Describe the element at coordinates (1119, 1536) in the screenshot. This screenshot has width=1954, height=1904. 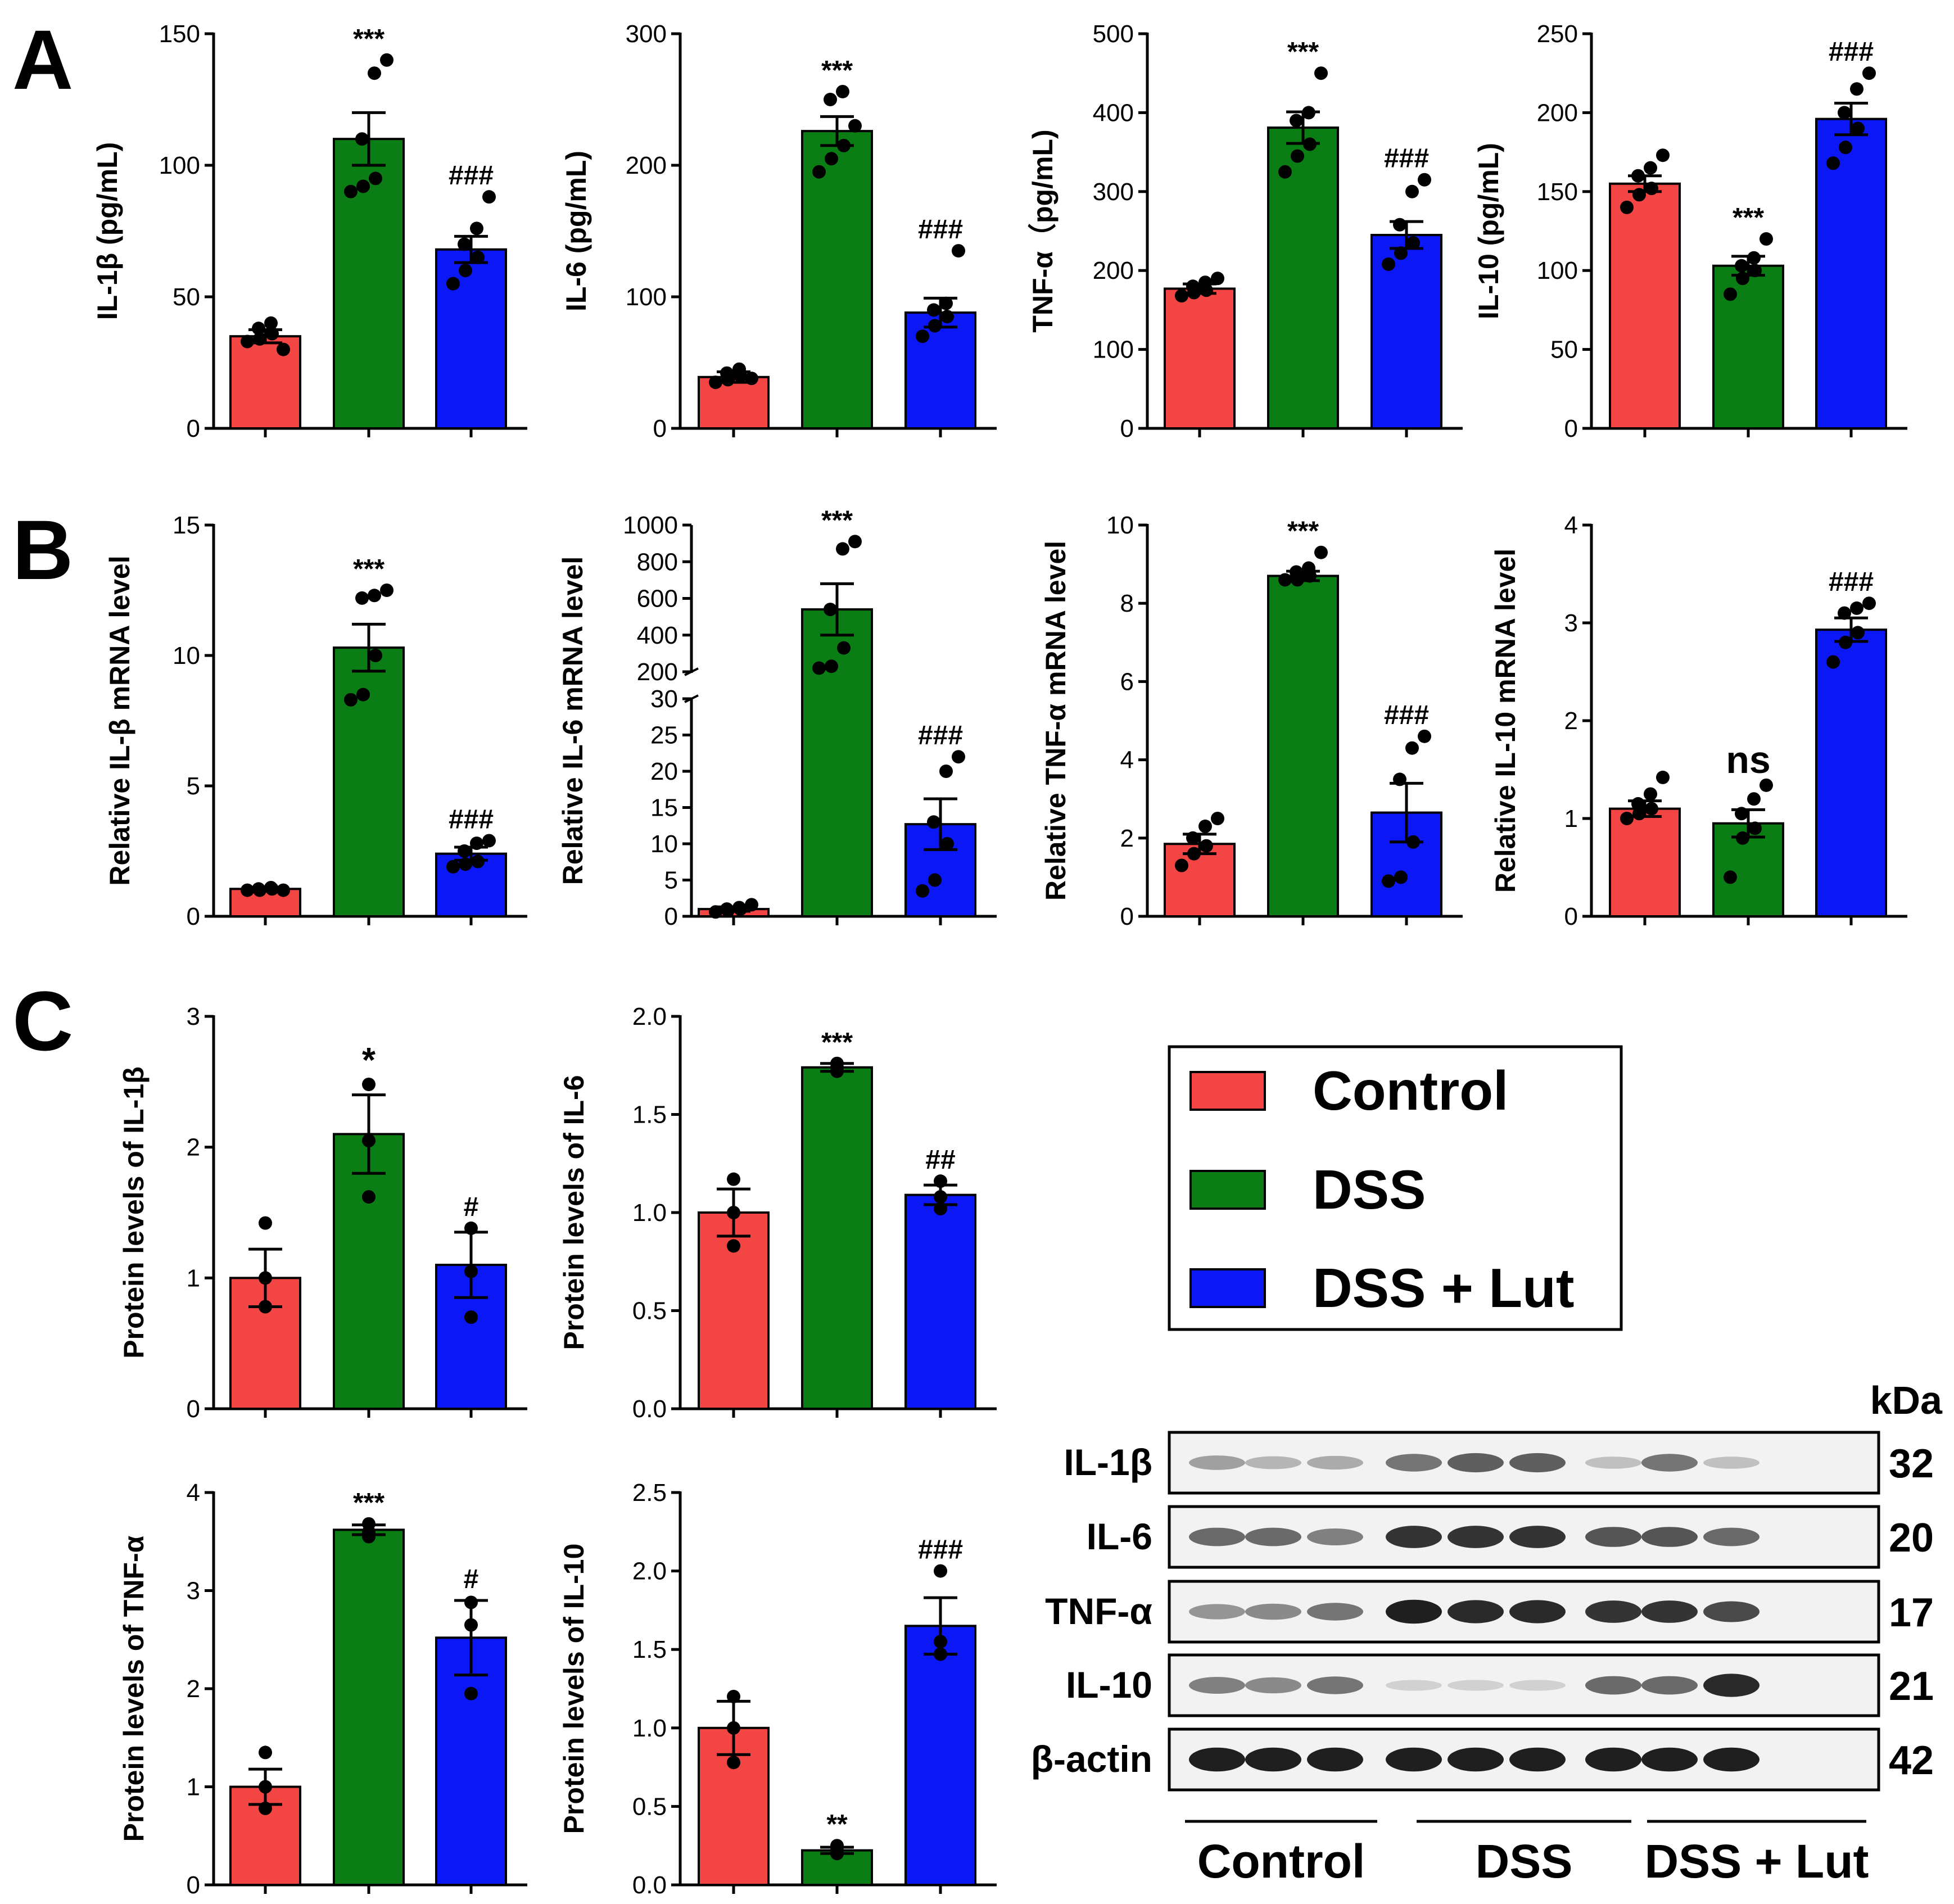
I see `blot-row-label: IL-6` at that location.